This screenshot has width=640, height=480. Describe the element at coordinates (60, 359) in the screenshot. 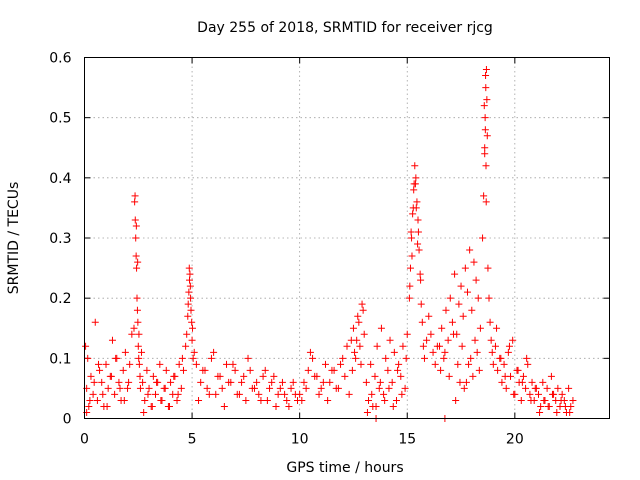

I see `y-tick-label: 0.1` at that location.